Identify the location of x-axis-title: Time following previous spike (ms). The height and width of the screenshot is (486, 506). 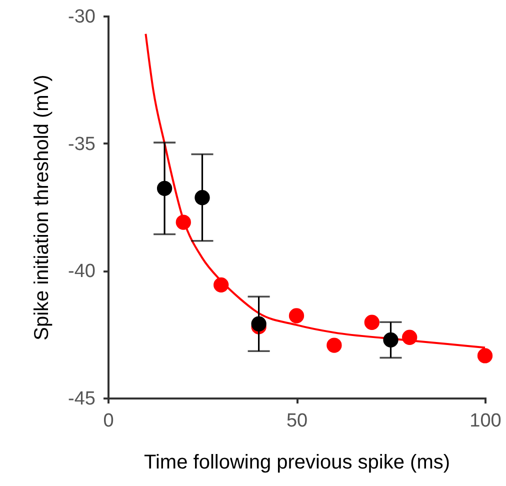
(297, 463).